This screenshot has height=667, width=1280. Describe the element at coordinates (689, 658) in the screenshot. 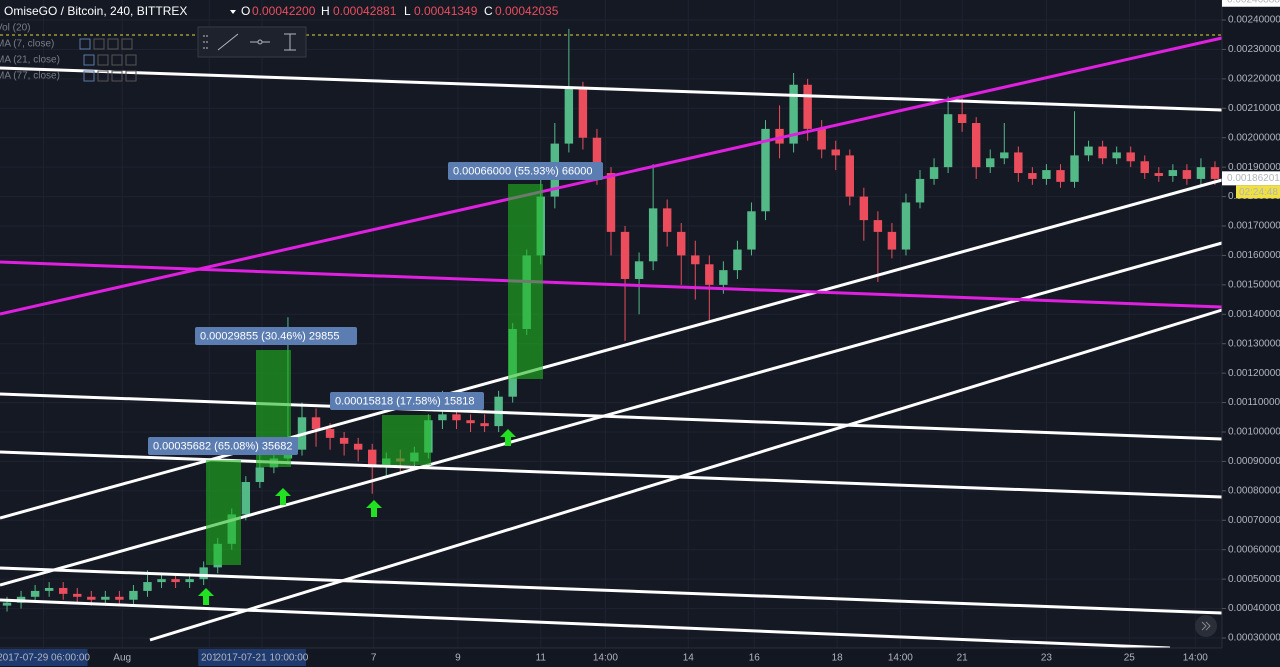

I see `x-tick-label: 14` at that location.